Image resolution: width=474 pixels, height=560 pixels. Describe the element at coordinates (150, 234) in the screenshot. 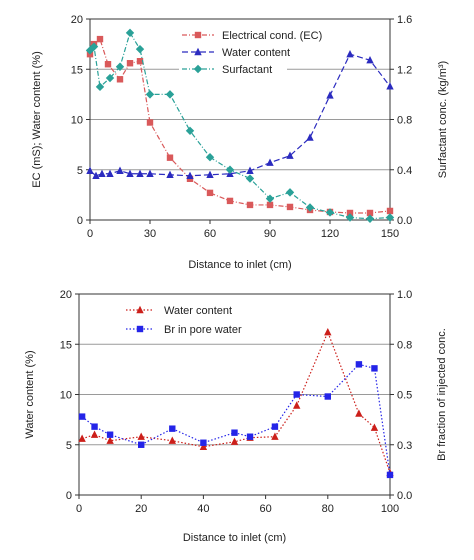

I see `x-tick-label: 30` at that location.